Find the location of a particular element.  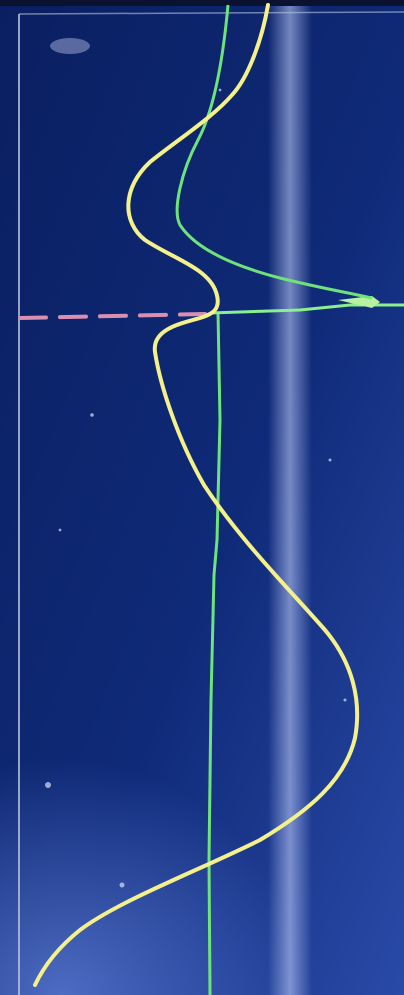

green-marker-arrow is located at coordinates (359, 302).